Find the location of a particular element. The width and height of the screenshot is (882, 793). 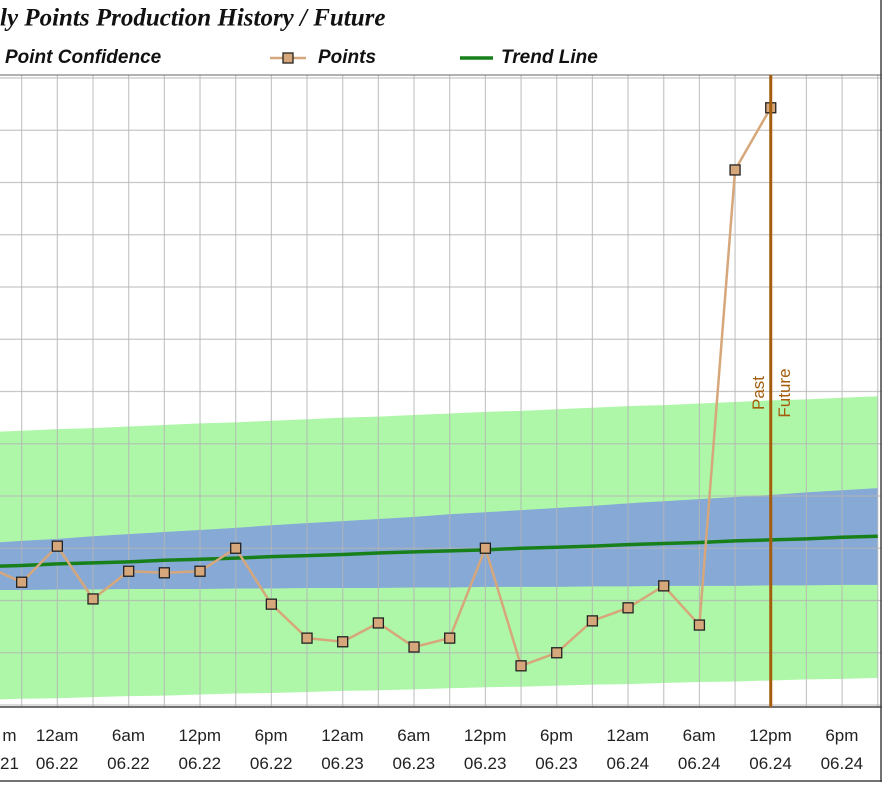

x-tick-label: 12pm 06.24 is located at coordinates (770, 749).